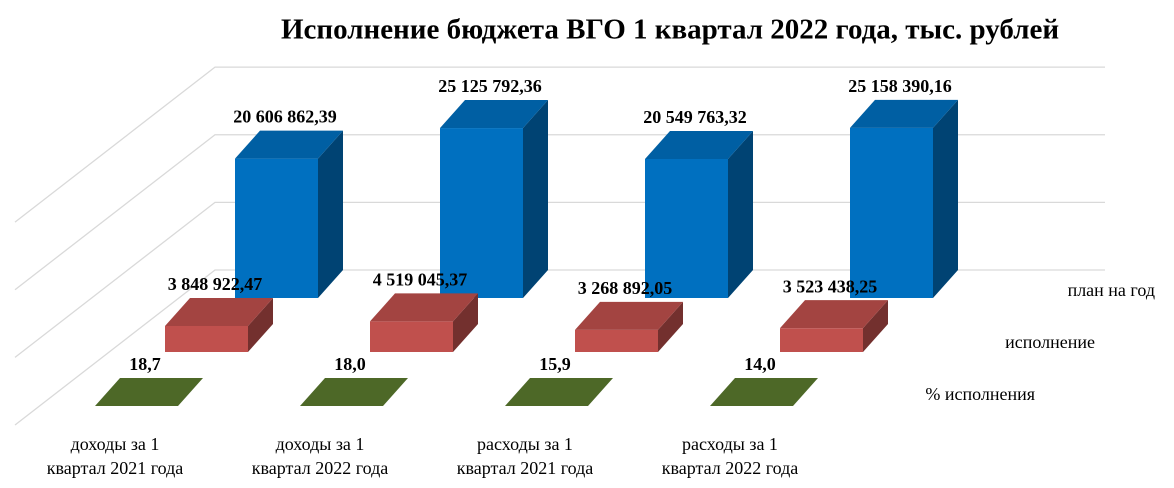 The height and width of the screenshot is (488, 1174). I want to click on data-label: 3 268 892,05, so click(625, 288).